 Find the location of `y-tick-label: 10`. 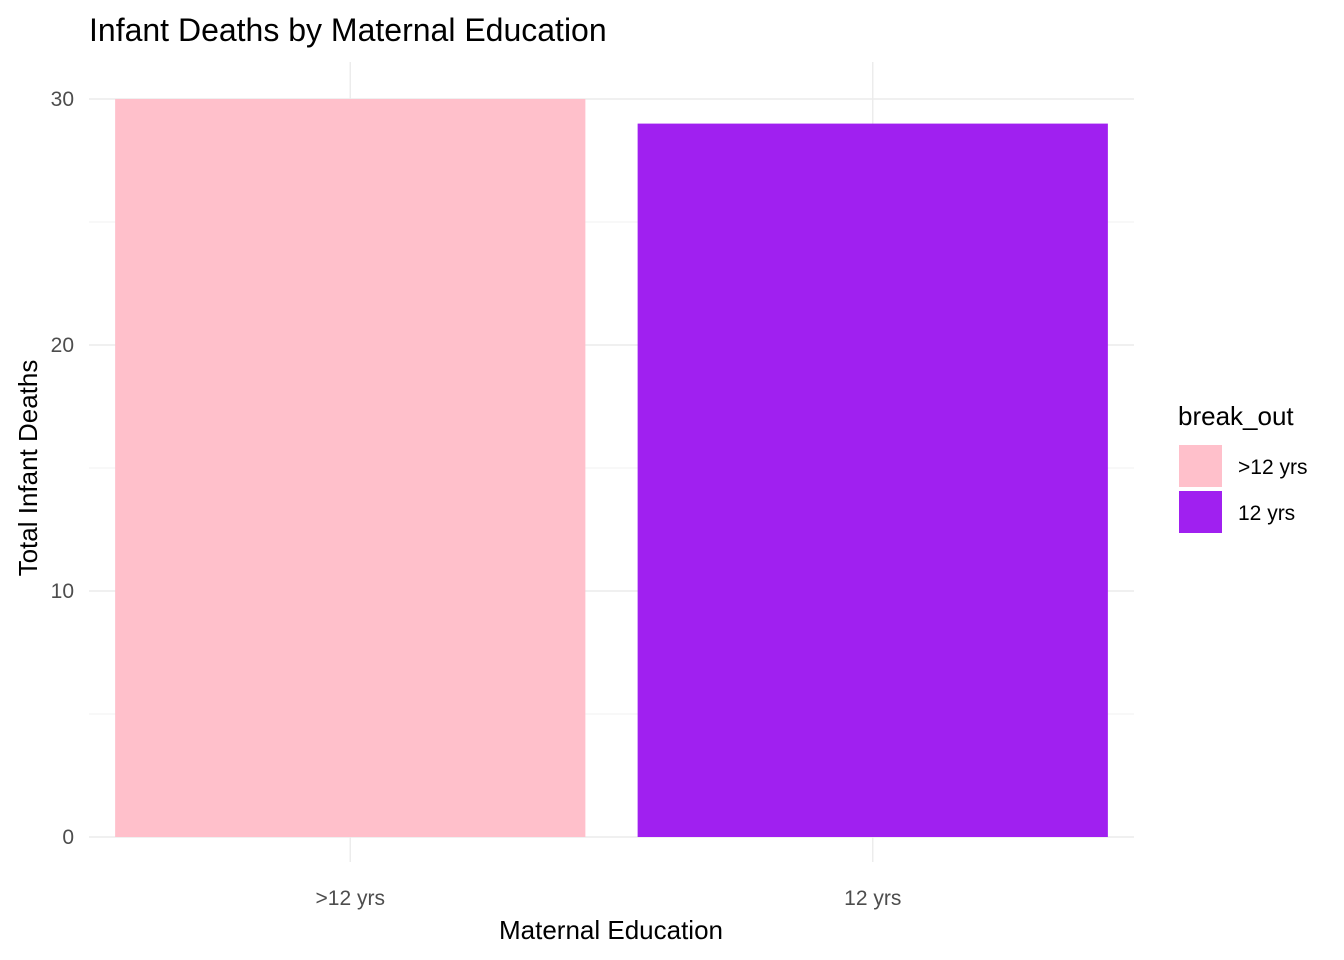

y-tick-label: 10 is located at coordinates (62, 591).